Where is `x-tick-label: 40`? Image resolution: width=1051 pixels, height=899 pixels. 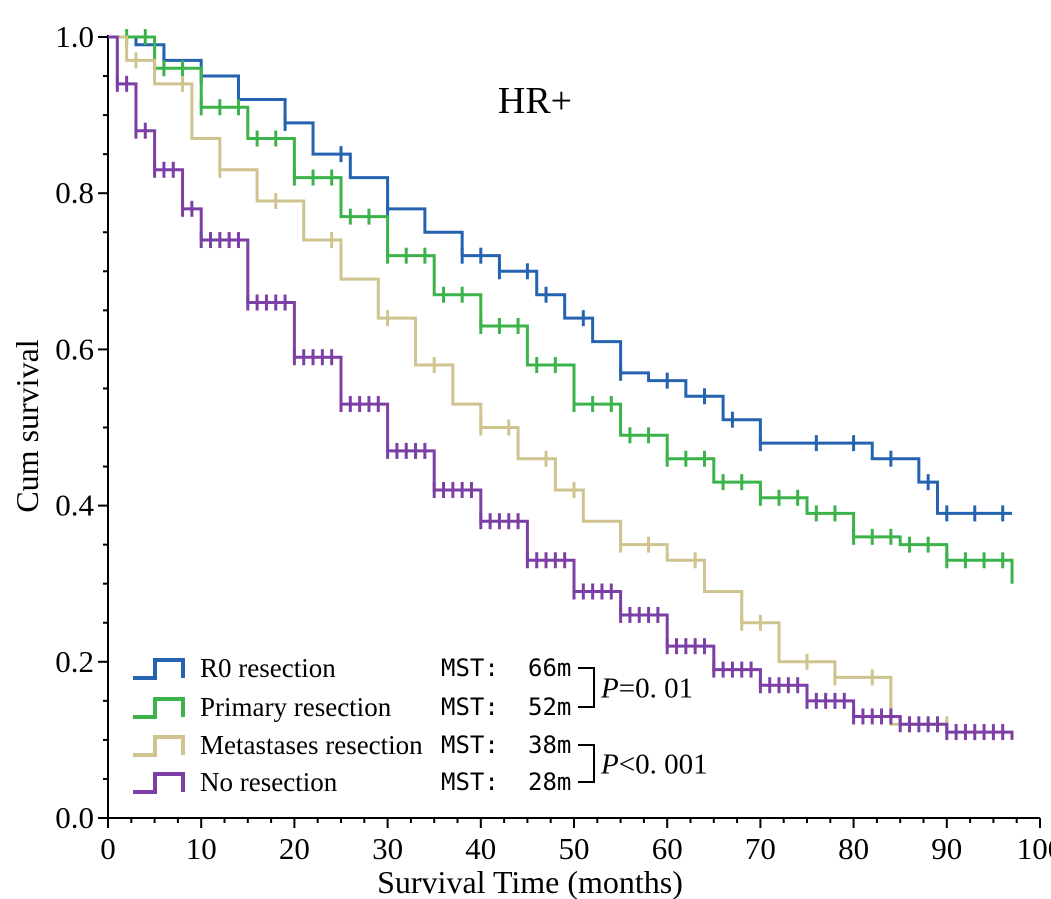 x-tick-label: 40 is located at coordinates (480, 848).